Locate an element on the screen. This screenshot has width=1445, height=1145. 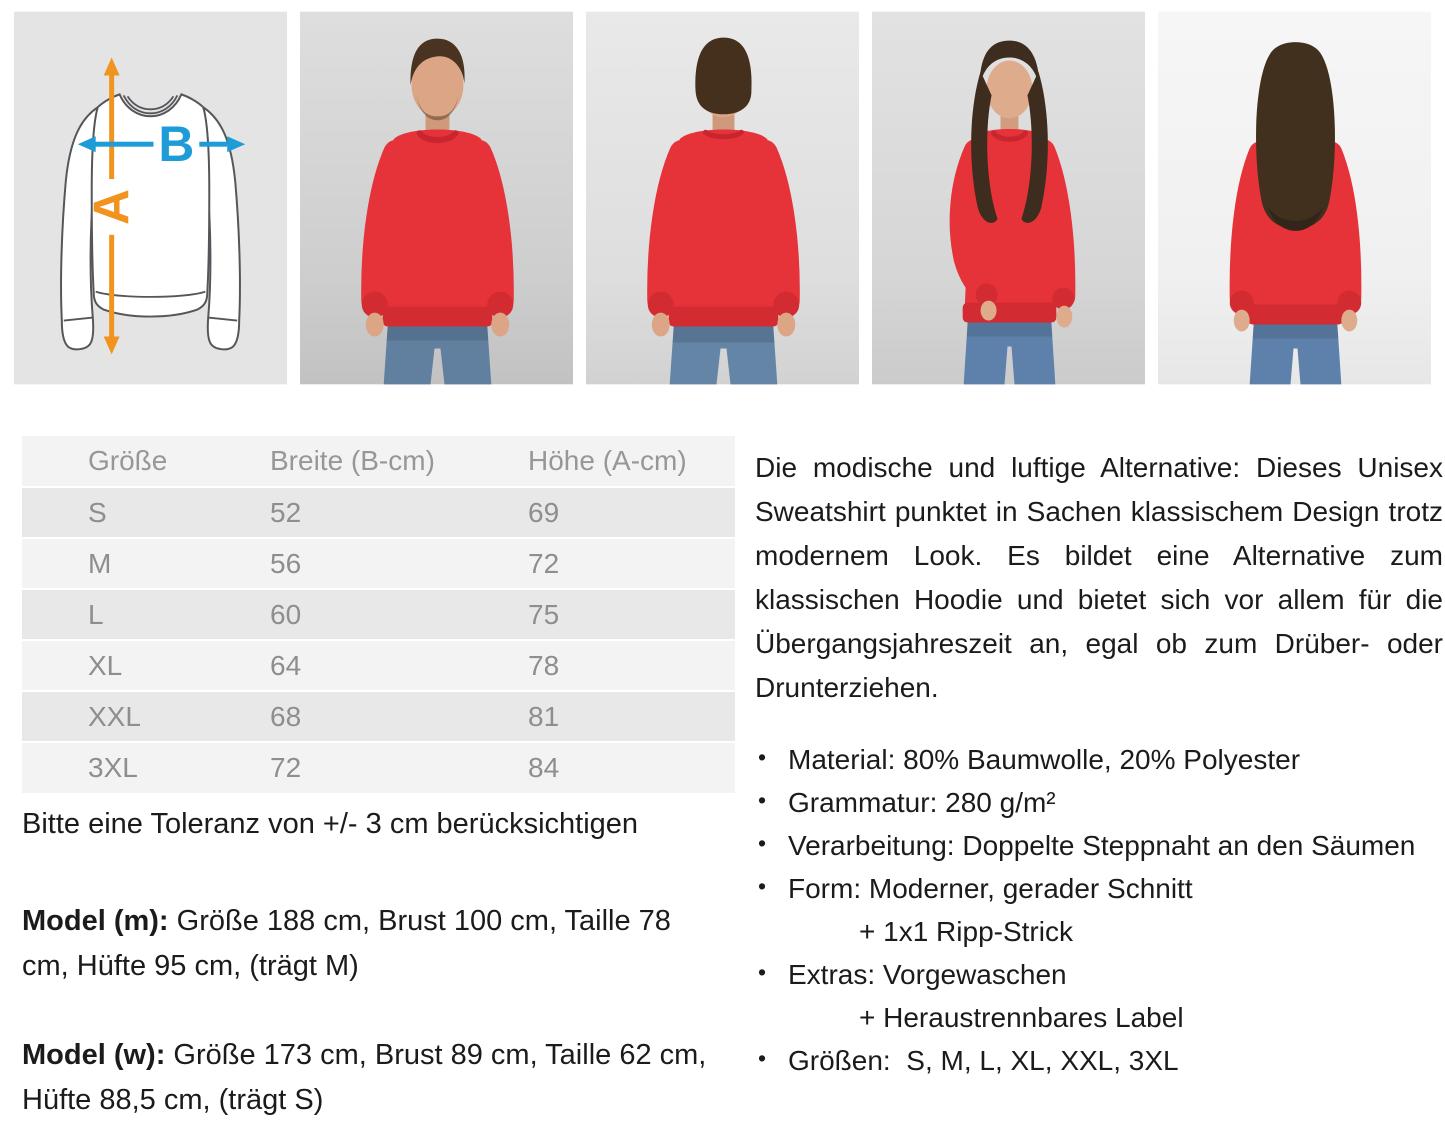
cell-size: XXL is located at coordinates (114, 716).